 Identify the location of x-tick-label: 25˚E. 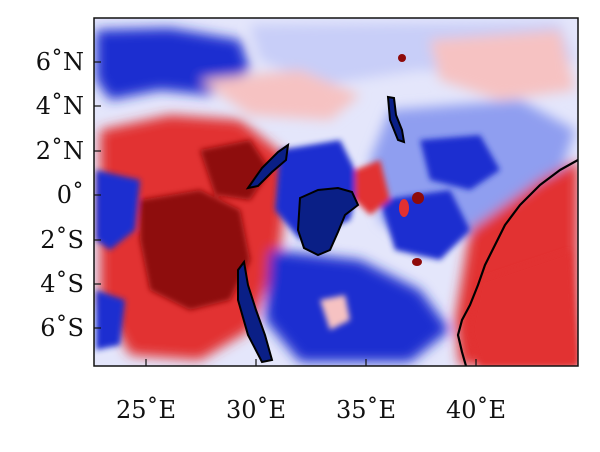
(146, 410).